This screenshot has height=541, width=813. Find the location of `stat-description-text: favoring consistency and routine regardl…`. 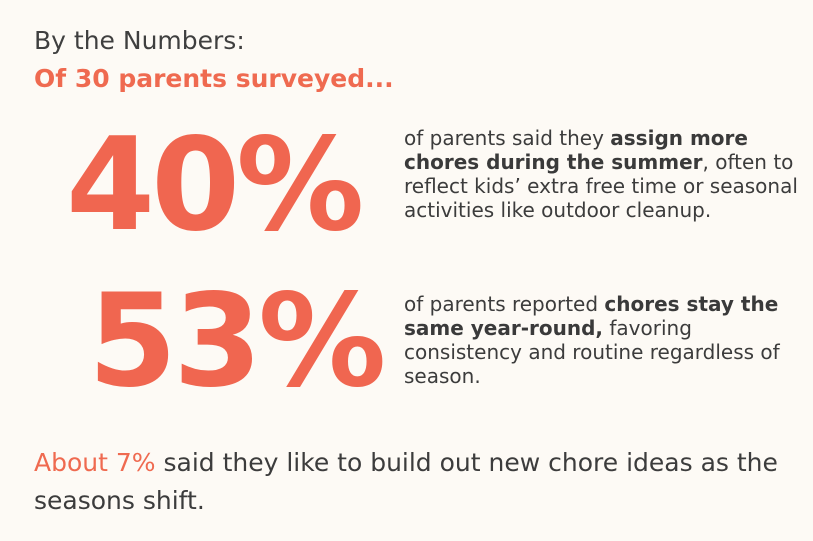

stat-description-text: favoring consistency and routine regardl… is located at coordinates (592, 352).